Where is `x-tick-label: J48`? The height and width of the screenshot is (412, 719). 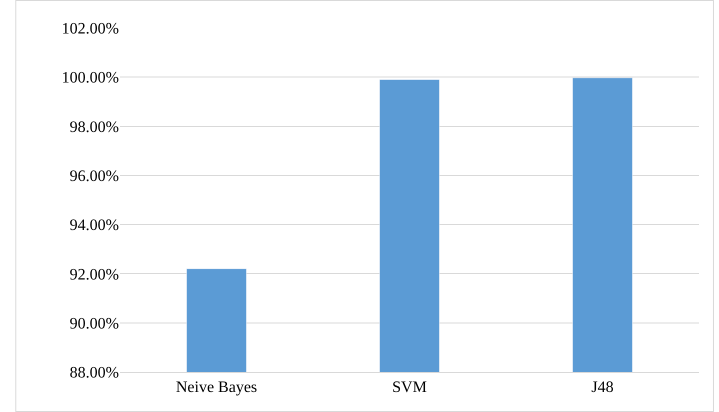 x-tick-label: J48 is located at coordinates (602, 387).